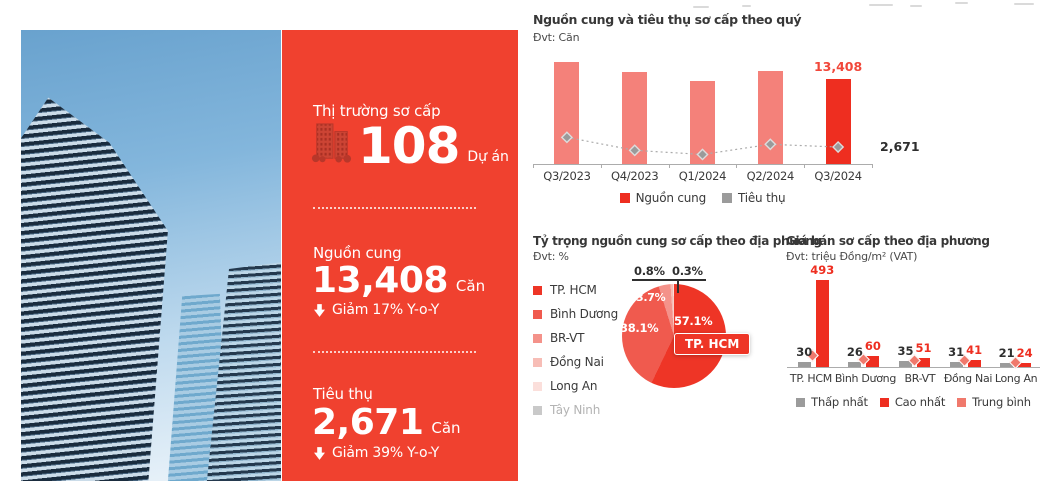  I want to click on absorption-label: Tiêu thụ, so click(343, 394).